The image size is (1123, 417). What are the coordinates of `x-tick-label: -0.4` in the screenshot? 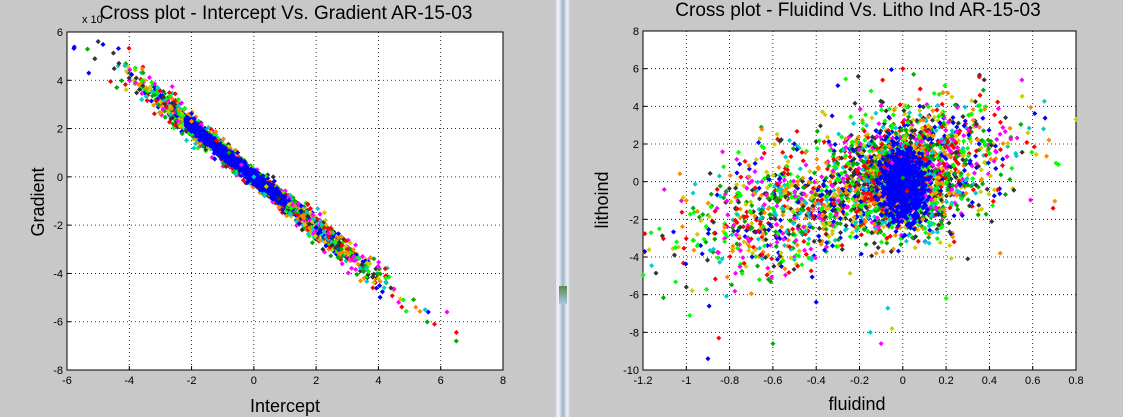 It's located at (816, 381).